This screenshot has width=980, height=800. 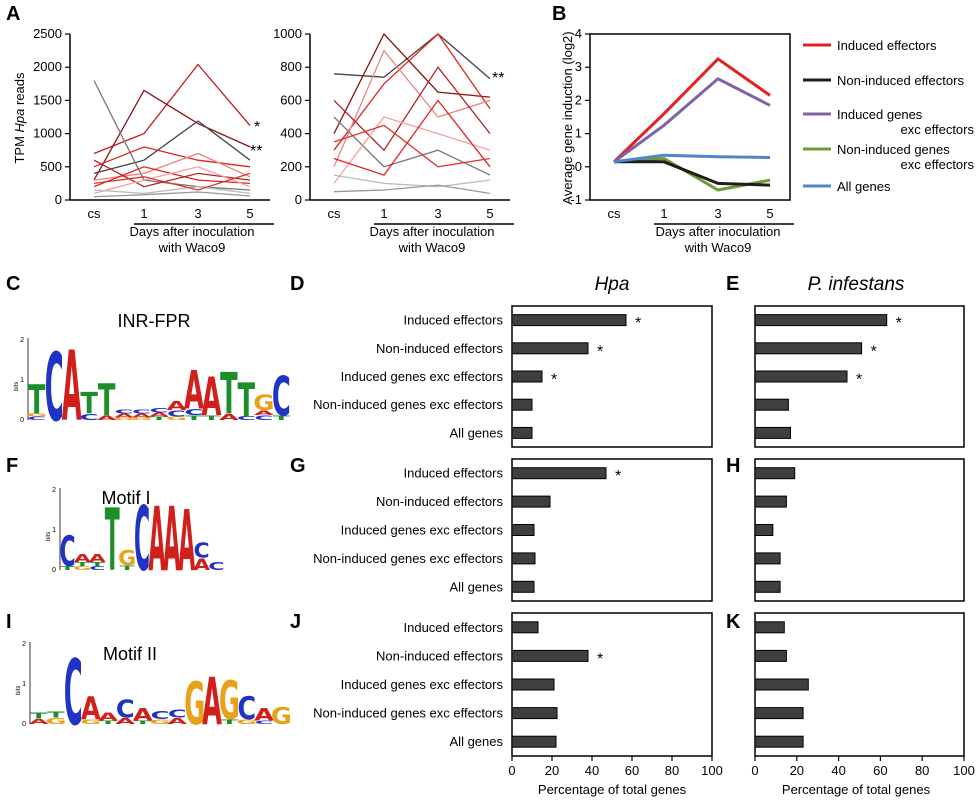 I want to click on panel-a-ylabel: TPM Hpa reads, so click(x=19, y=118).